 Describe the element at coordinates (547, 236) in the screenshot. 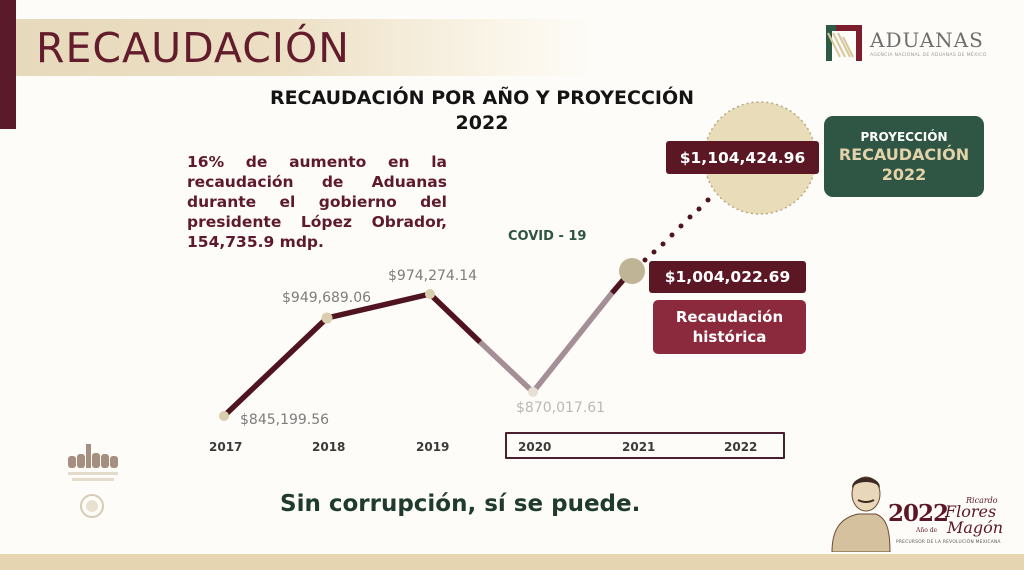

I see `covid-label: COVID - 19` at that location.